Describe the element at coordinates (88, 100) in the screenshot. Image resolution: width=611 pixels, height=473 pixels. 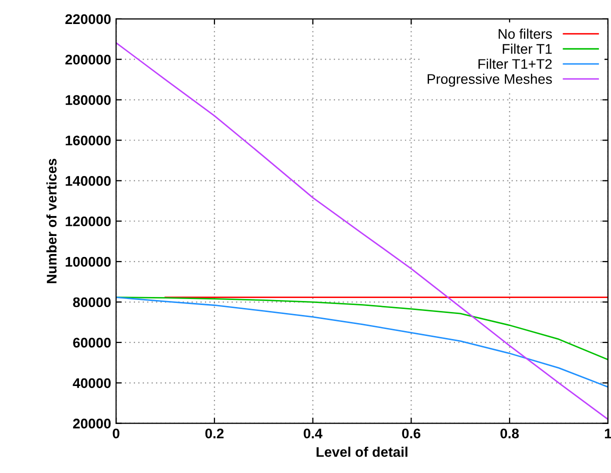
I see `y-tick-label: 180000` at that location.